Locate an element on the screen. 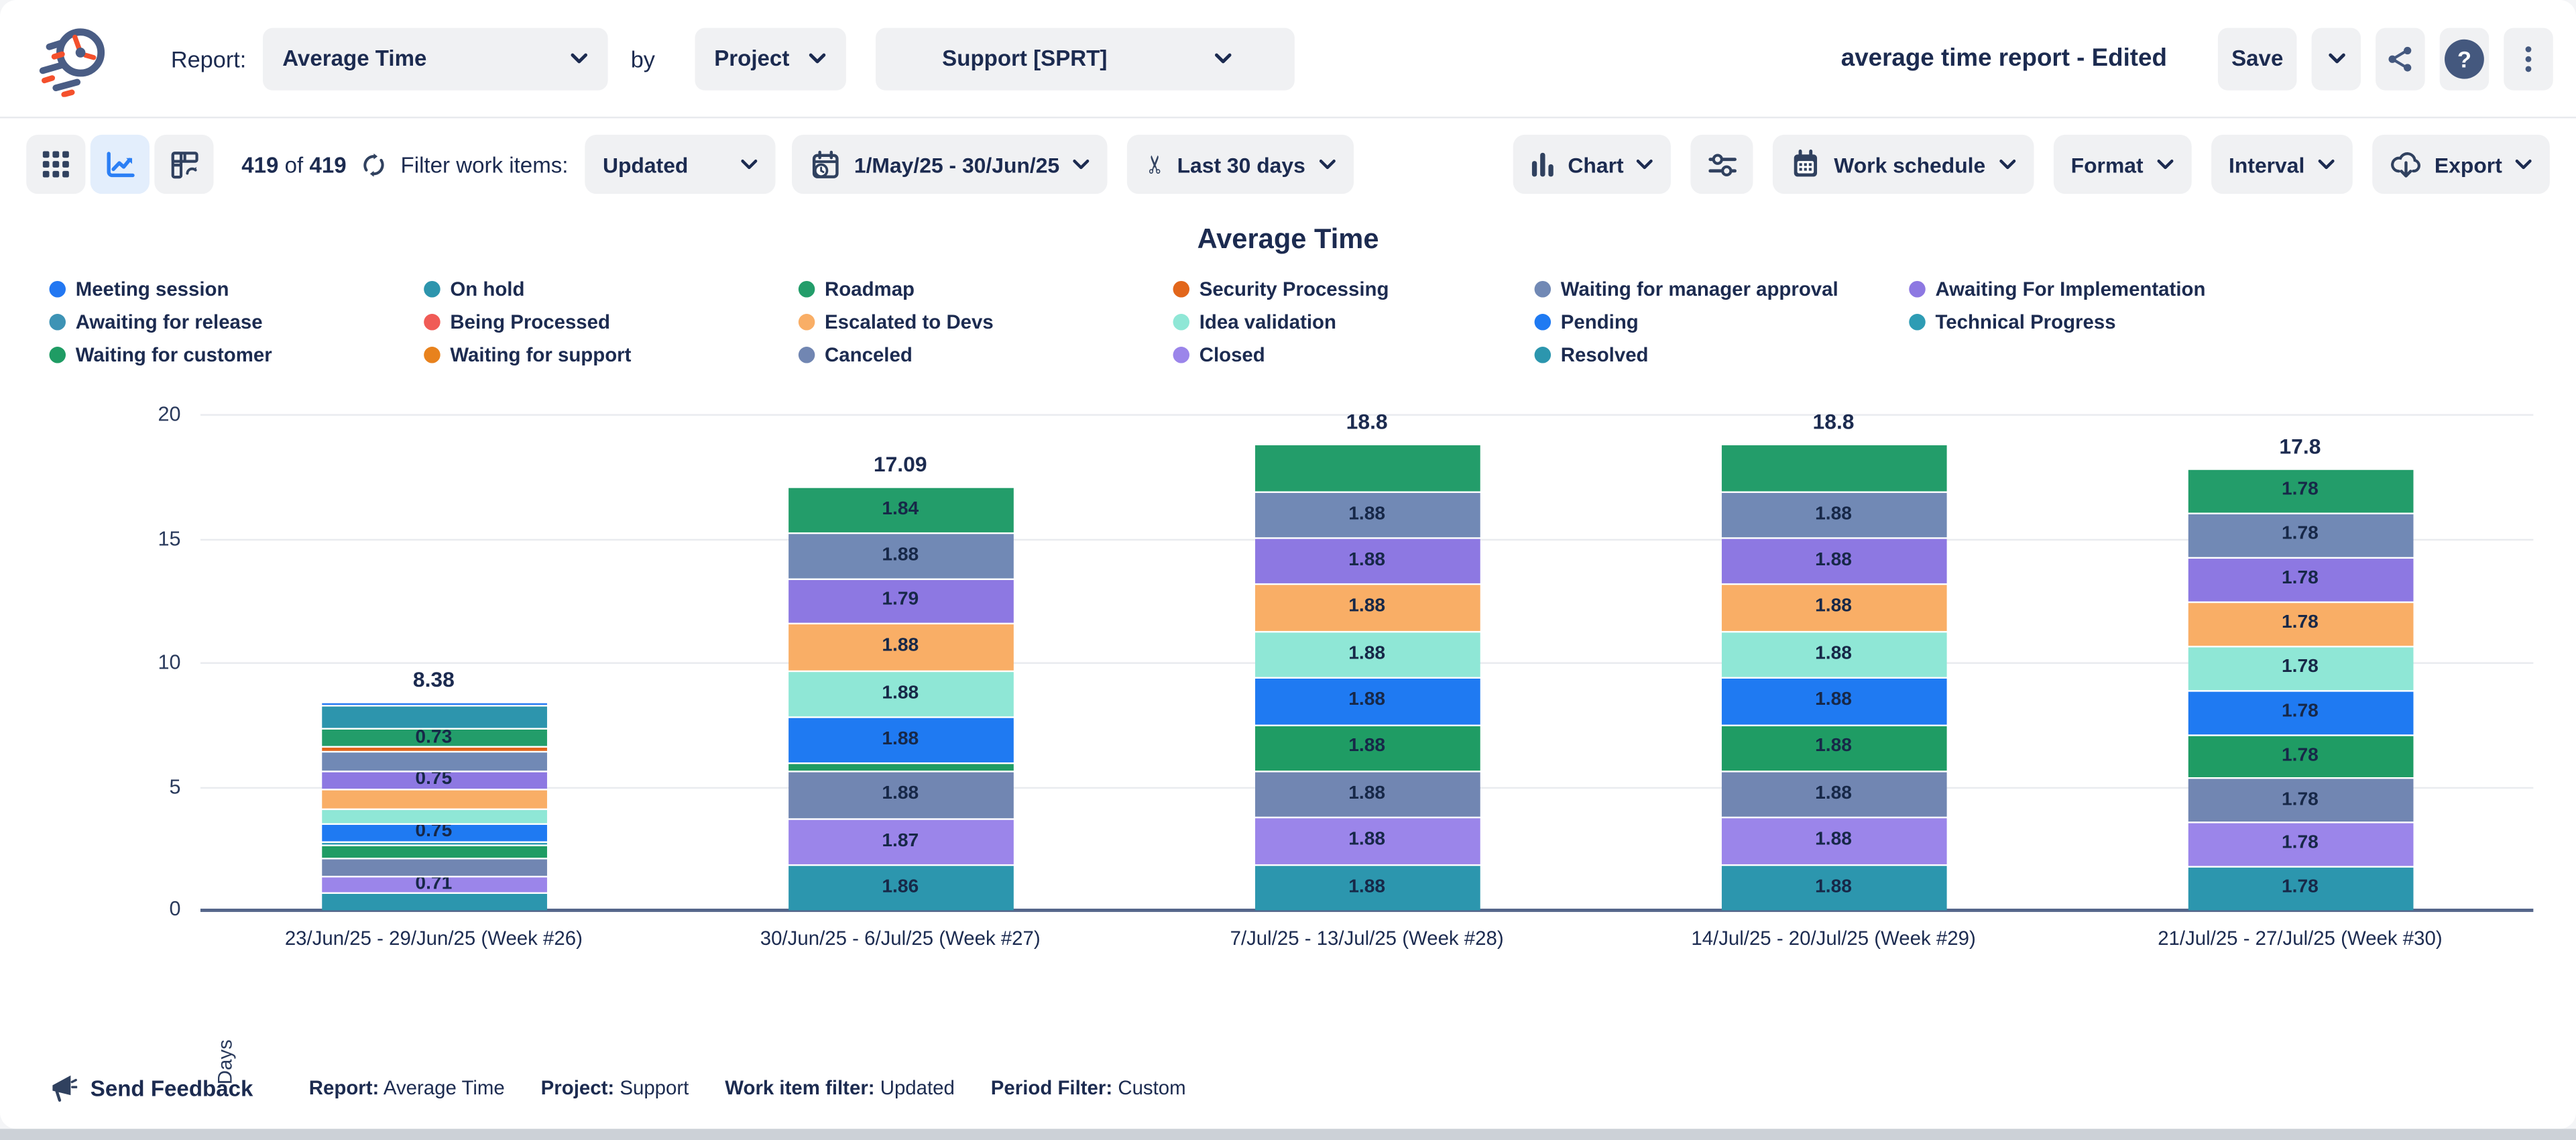 The width and height of the screenshot is (2576, 1140). work-schedule-button: Work schedule is located at coordinates (1903, 164).